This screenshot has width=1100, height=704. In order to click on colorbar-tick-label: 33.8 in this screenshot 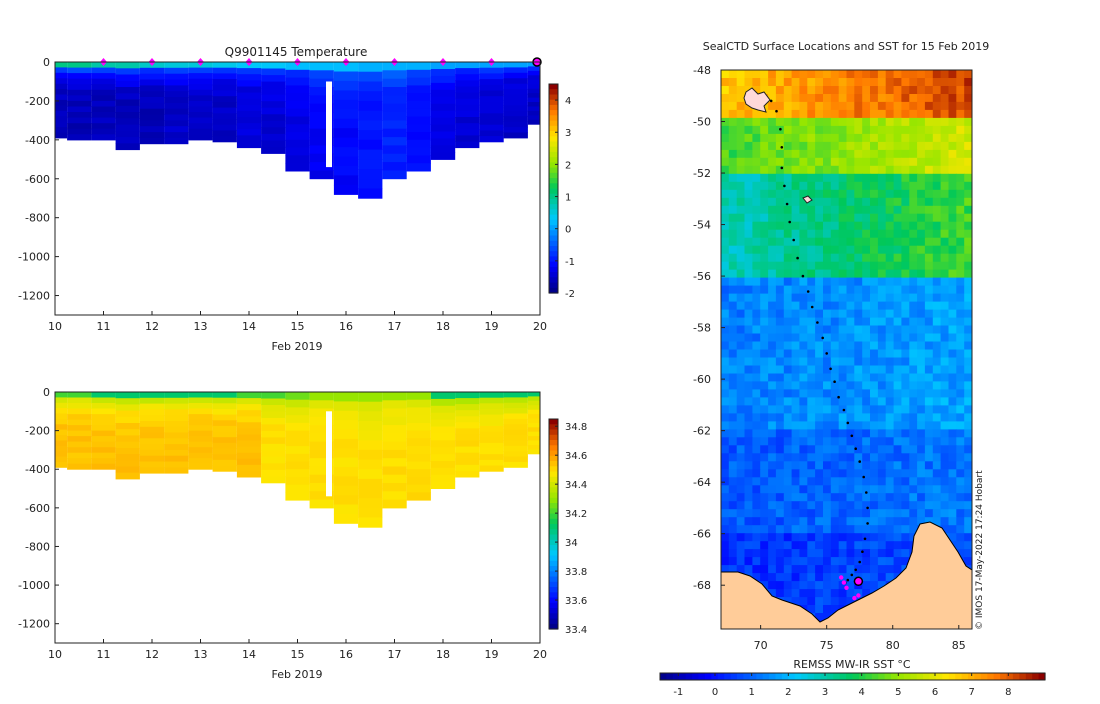, I will do `click(576, 572)`.